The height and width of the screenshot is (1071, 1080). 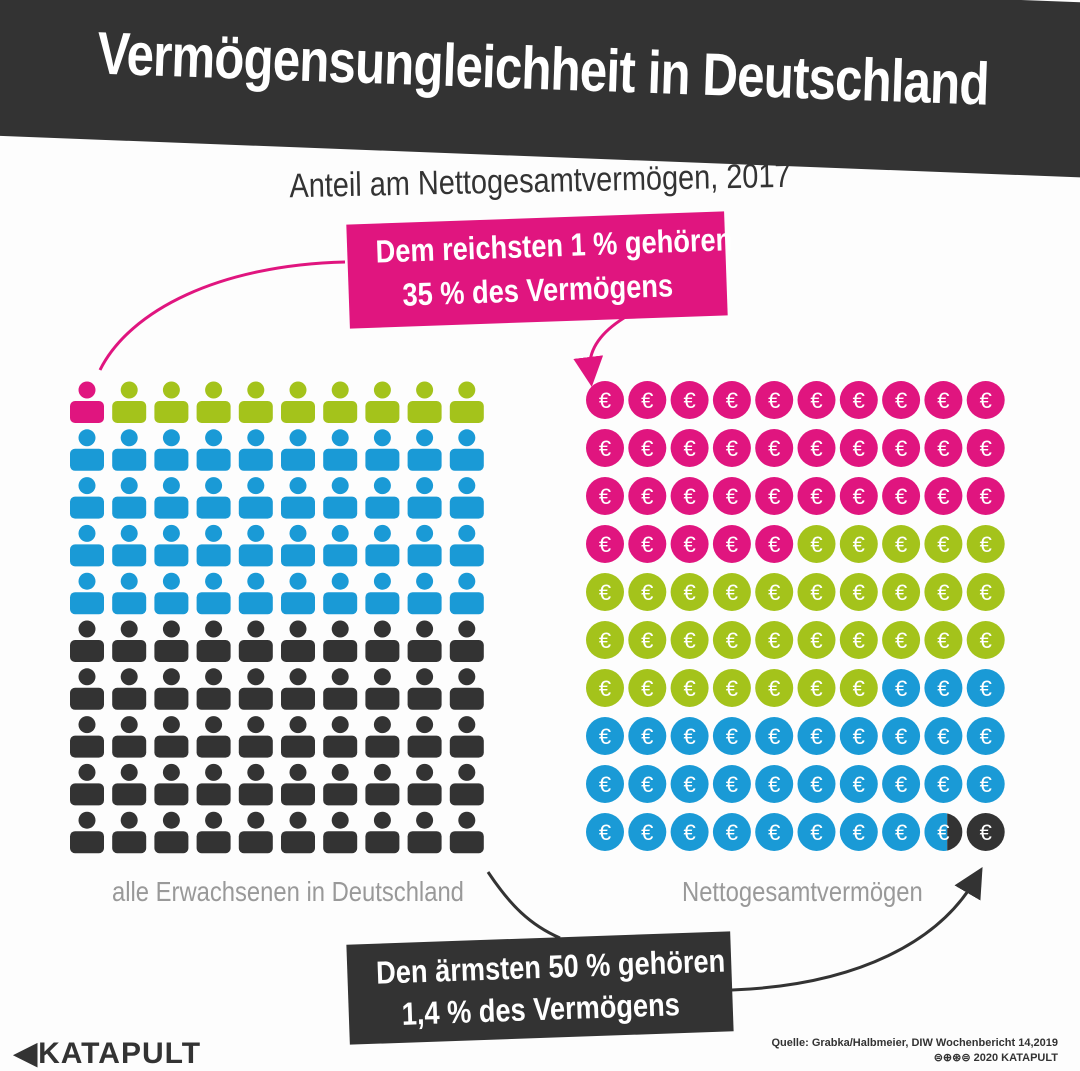 What do you see at coordinates (953, 1058) in the screenshot?
I see `cc-license-icons: ⊜⊕⊛⊜` at bounding box center [953, 1058].